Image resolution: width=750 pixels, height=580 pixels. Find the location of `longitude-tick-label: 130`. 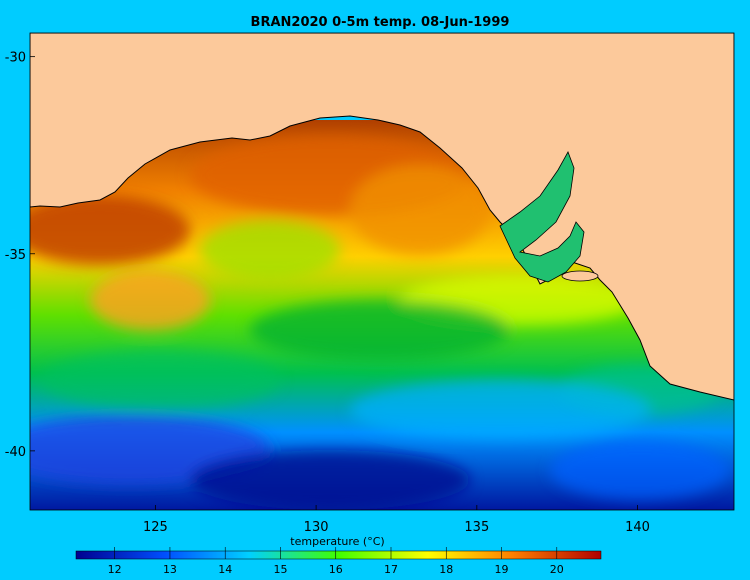

longitude-tick-label: 130 is located at coordinates (316, 527).